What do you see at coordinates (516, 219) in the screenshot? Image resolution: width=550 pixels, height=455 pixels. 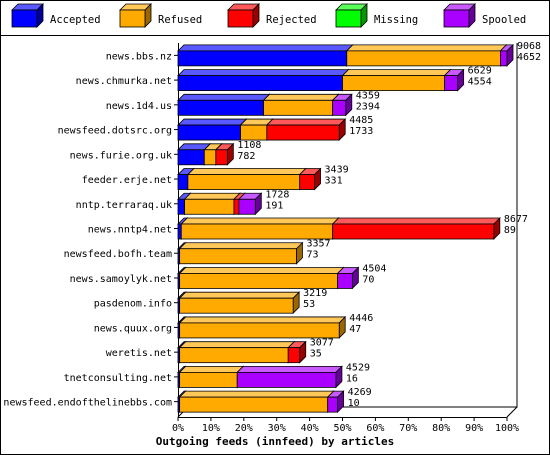 I see `row-total-label: 8677` at bounding box center [516, 219].